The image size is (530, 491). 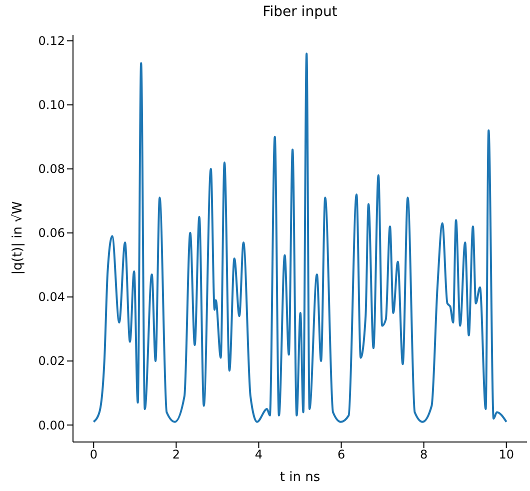 I want to click on y-tick-label: 0.02, so click(x=51, y=361).